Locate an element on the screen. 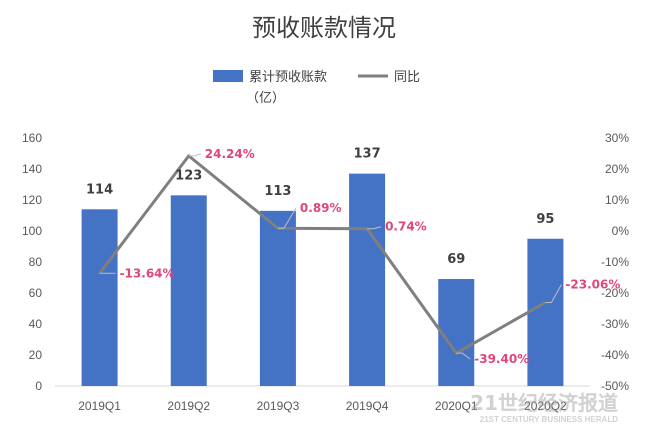 The height and width of the screenshot is (438, 649). y-right-tick-label: 30% is located at coordinates (617, 138).